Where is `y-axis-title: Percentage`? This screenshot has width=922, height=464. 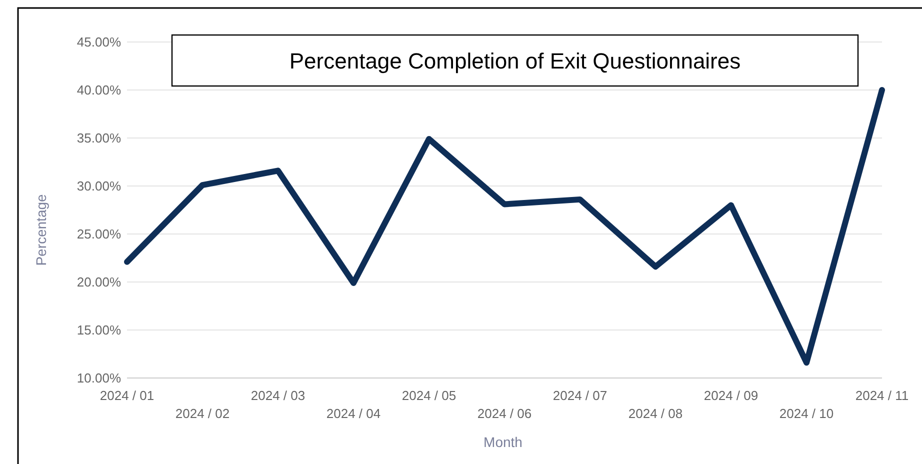 y-axis-title: Percentage is located at coordinates (41, 230).